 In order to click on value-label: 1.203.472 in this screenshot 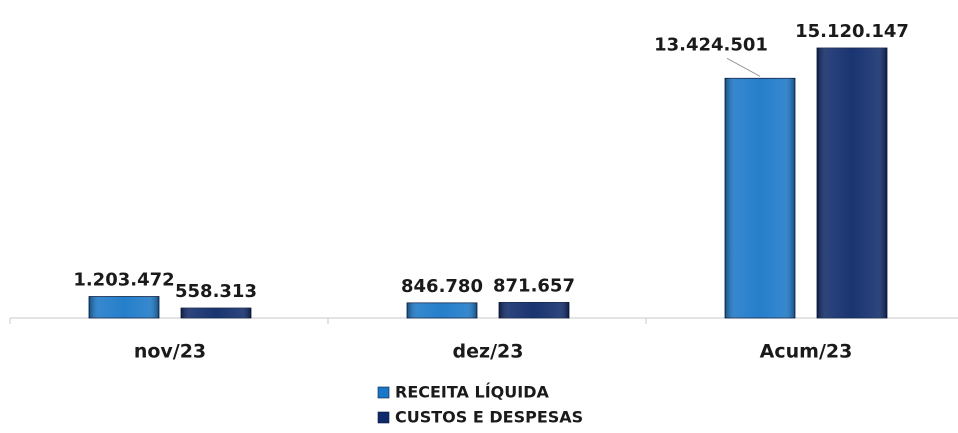, I will do `click(123, 280)`.